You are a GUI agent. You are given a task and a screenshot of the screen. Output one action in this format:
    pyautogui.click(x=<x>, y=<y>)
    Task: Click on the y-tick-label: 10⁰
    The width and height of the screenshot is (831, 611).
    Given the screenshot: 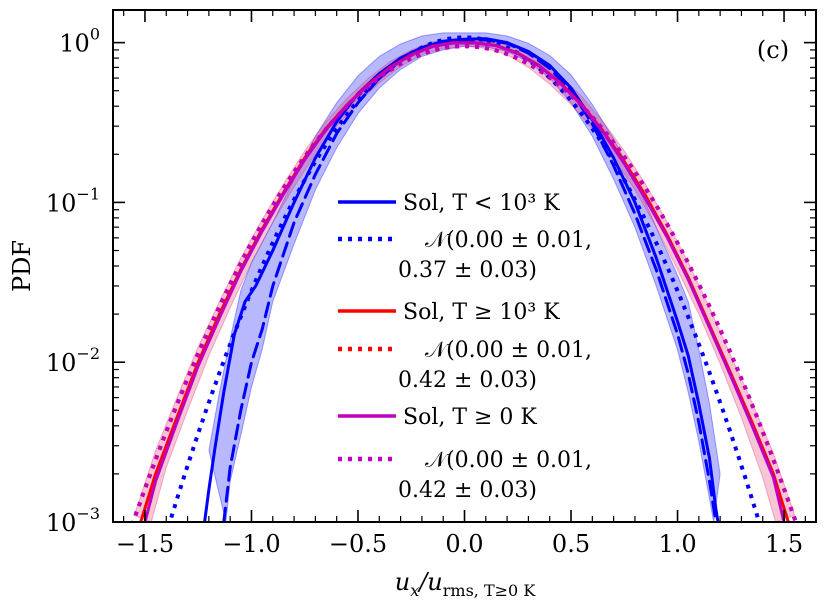 What is the action you would take?
    pyautogui.click(x=79, y=41)
    